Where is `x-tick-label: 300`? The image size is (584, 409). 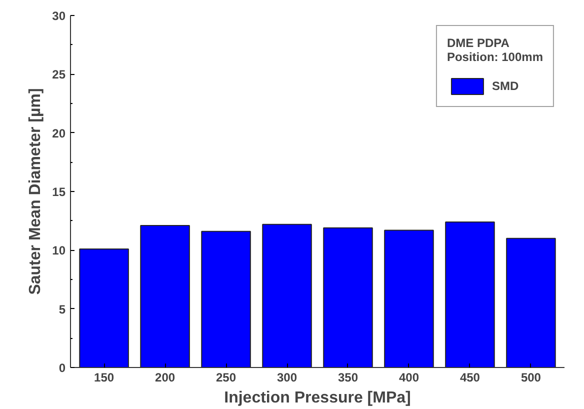 x-tick-label: 300 is located at coordinates (287, 377).